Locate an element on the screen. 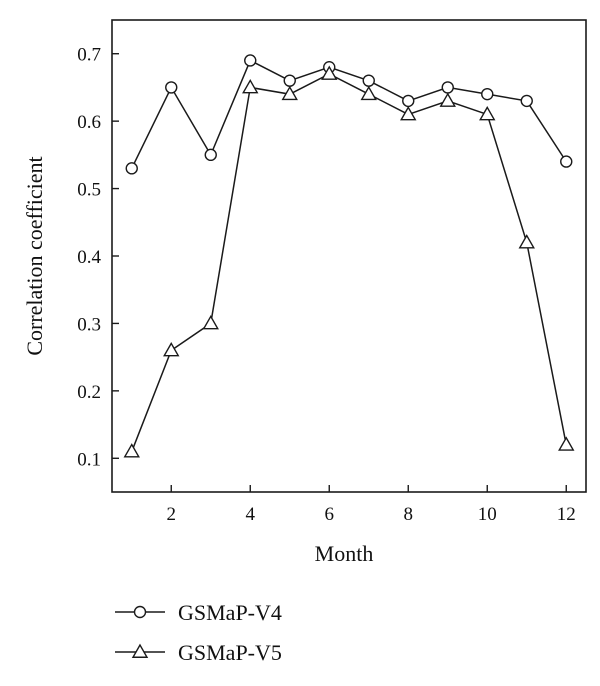 Image resolution: width=600 pixels, height=686 pixels. legend: GSMaP-V4 GSMaP-V5 is located at coordinates (198, 632).